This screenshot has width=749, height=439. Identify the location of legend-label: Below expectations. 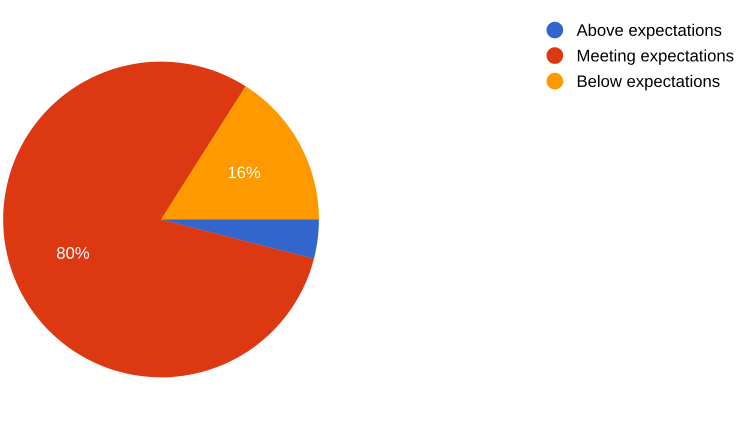
(649, 82).